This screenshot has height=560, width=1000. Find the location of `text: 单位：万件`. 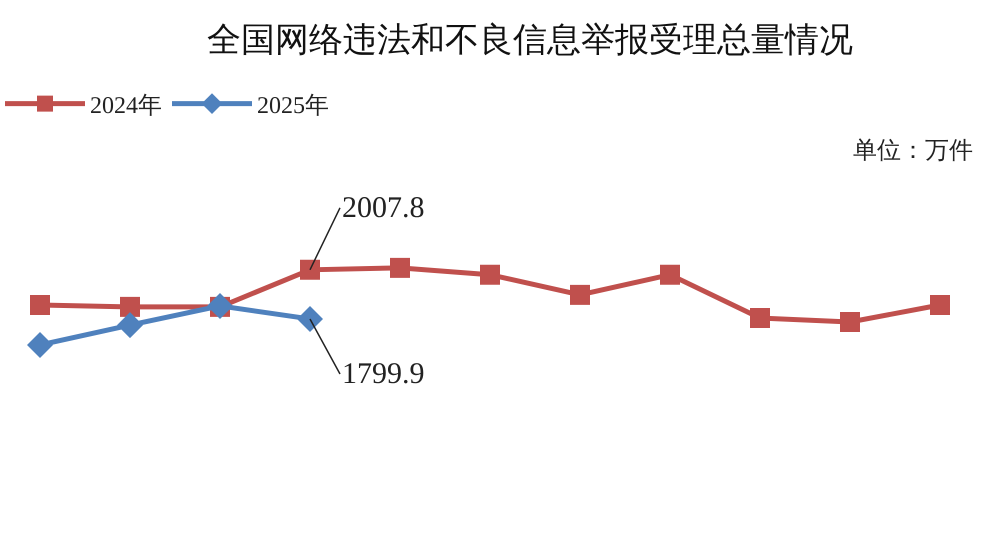

text: 单位：万件 is located at coordinates (913, 150).